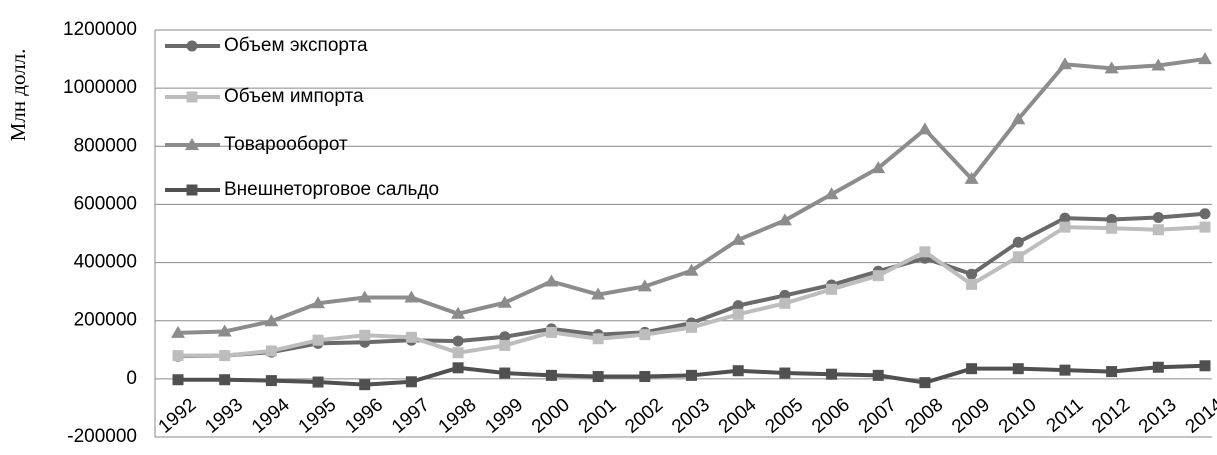  I want to click on legend-label: Объем экспорта, so click(296, 45).